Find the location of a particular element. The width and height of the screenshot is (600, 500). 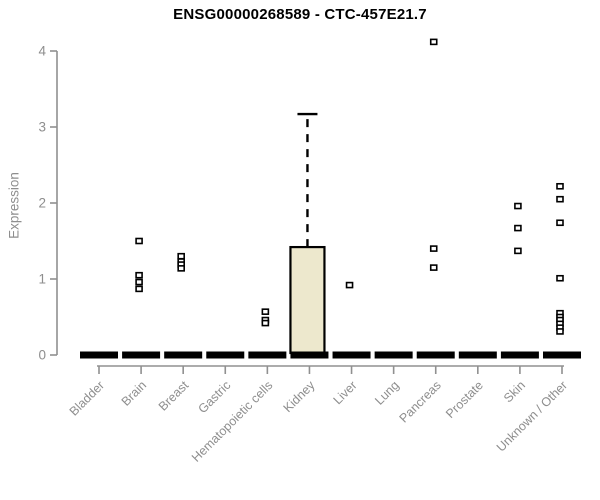

x-tick-label: Brain is located at coordinates (134, 393).